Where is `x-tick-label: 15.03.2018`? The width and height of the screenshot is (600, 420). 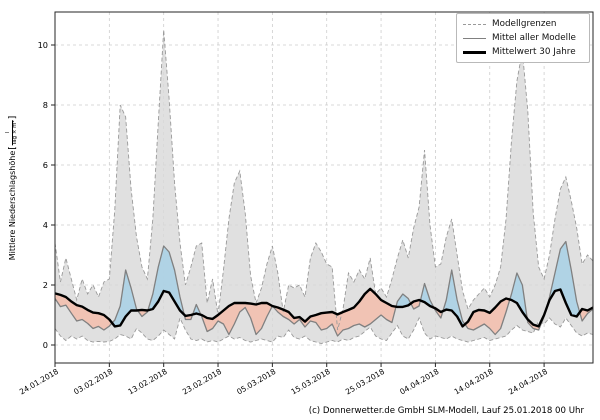 x-tick-label: 15.03.2018 is located at coordinates (311, 382).